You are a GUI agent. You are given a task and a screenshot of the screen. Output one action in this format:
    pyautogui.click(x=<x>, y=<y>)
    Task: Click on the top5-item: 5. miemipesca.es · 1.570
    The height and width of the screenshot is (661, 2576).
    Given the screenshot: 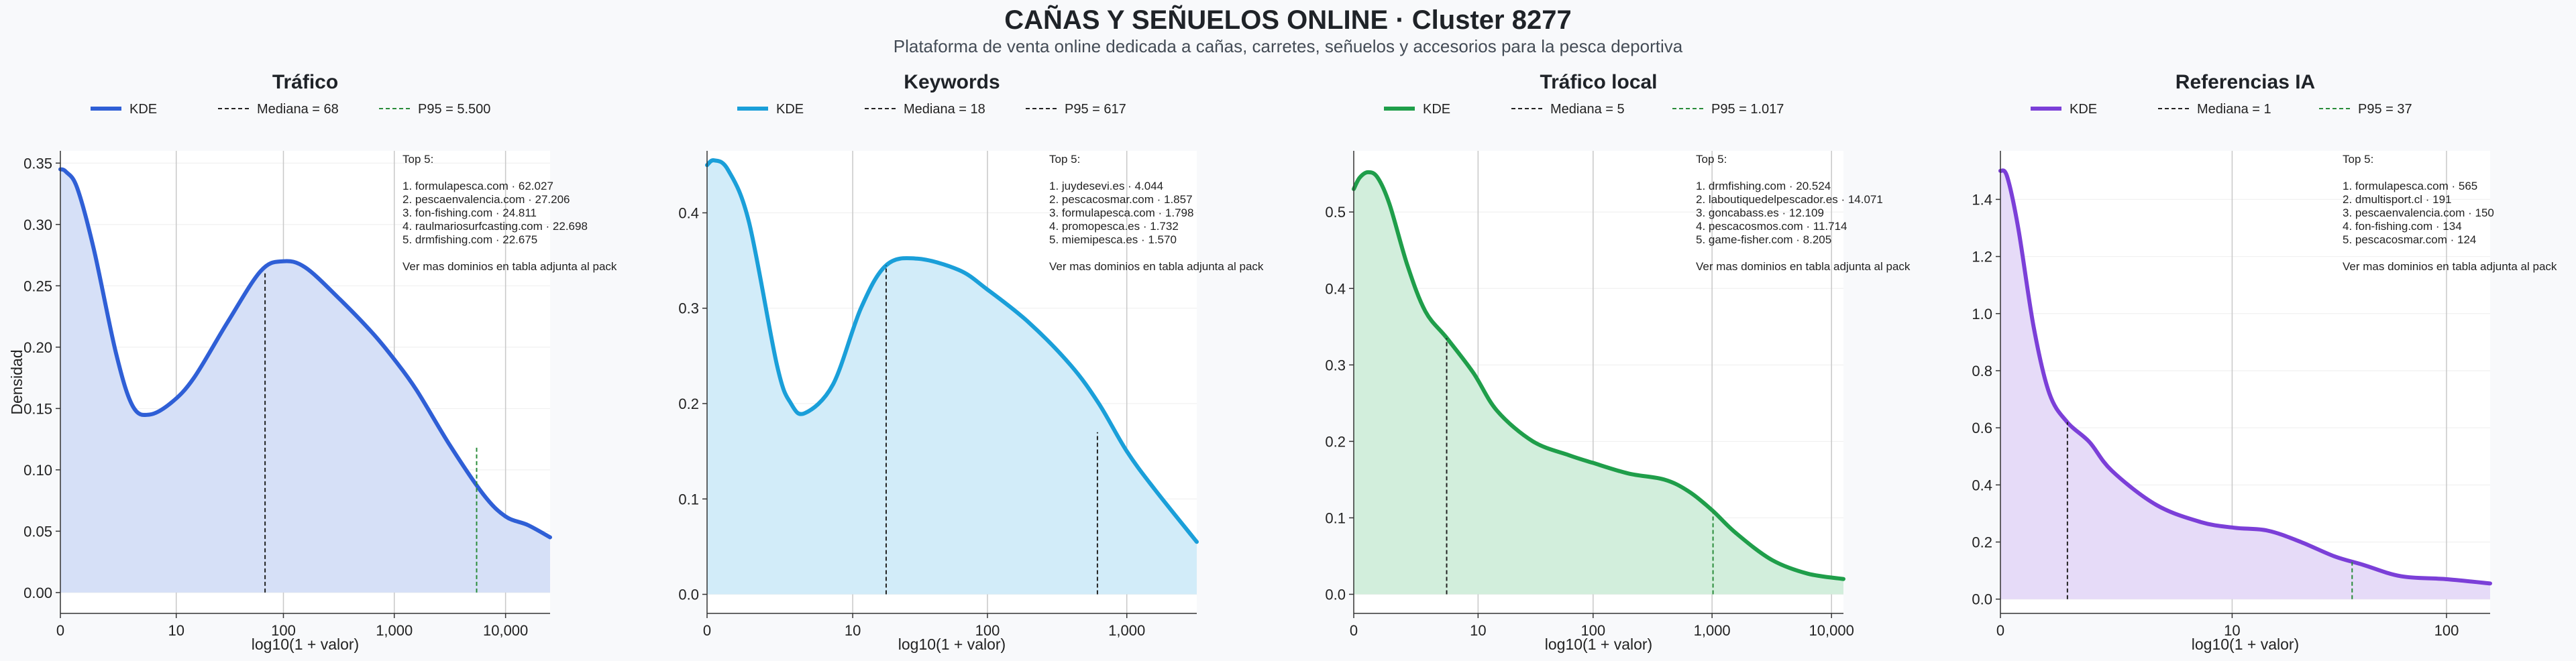 What is the action you would take?
    pyautogui.click(x=1113, y=239)
    